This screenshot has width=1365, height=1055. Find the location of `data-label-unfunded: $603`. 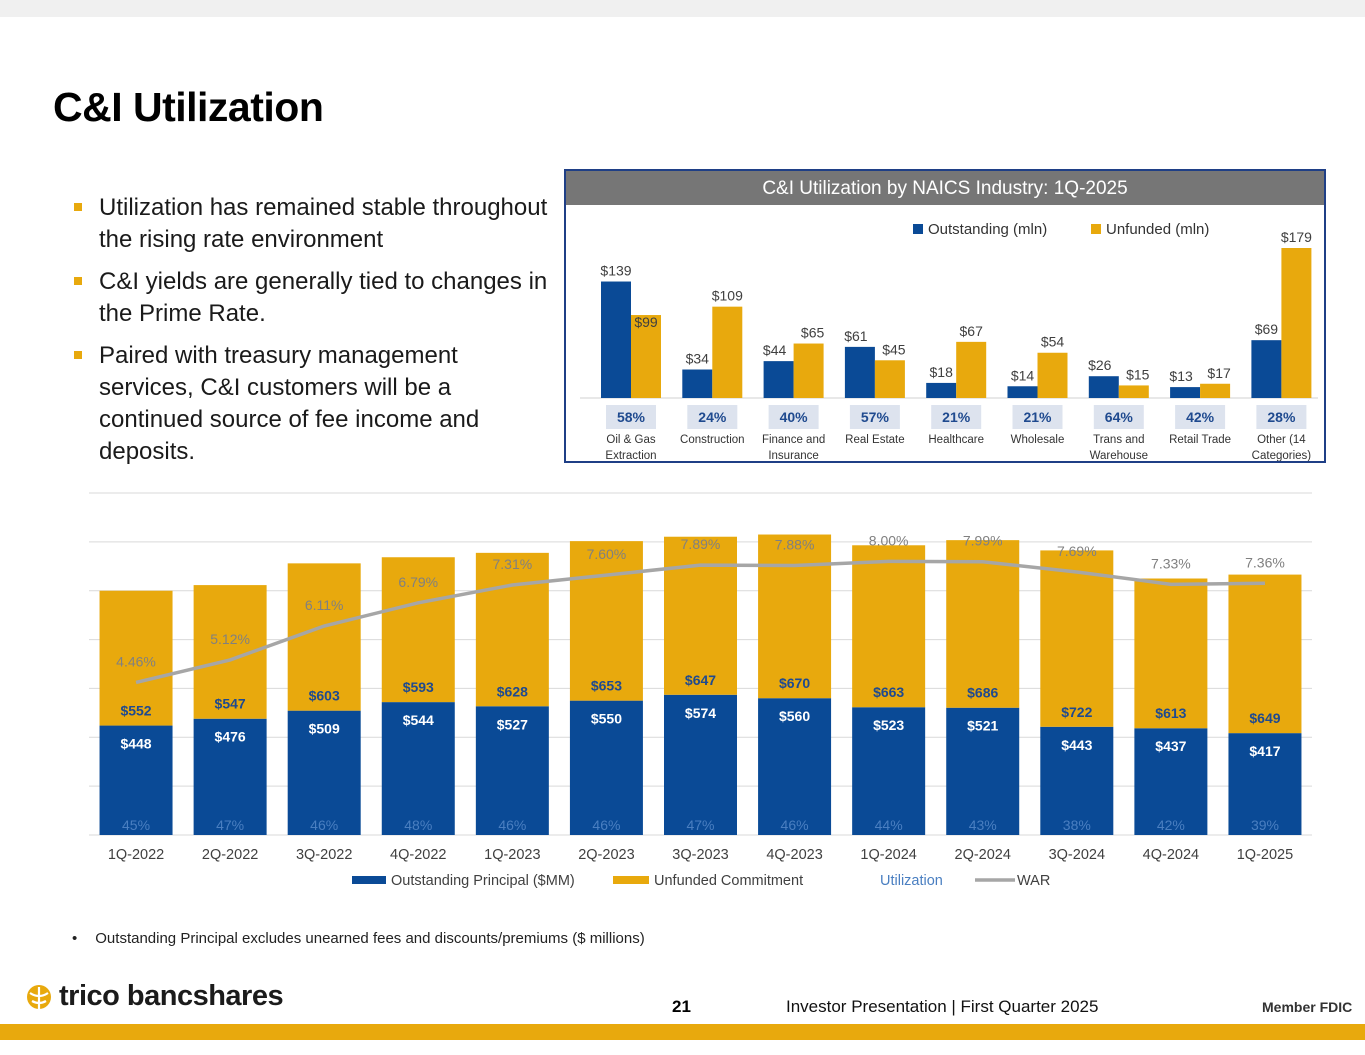

data-label-unfunded: $603 is located at coordinates (324, 696).